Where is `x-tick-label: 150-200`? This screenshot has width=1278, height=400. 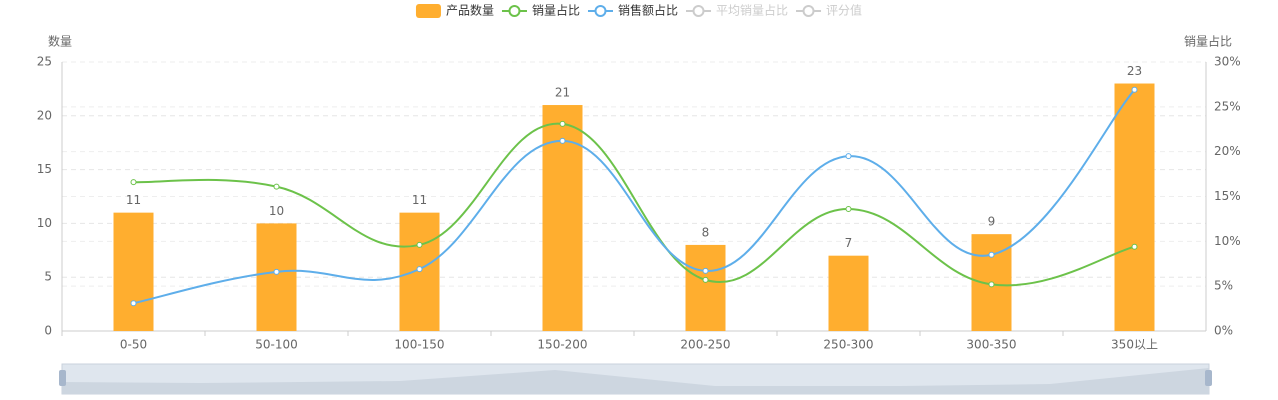 x-tick-label: 150-200 is located at coordinates (562, 345).